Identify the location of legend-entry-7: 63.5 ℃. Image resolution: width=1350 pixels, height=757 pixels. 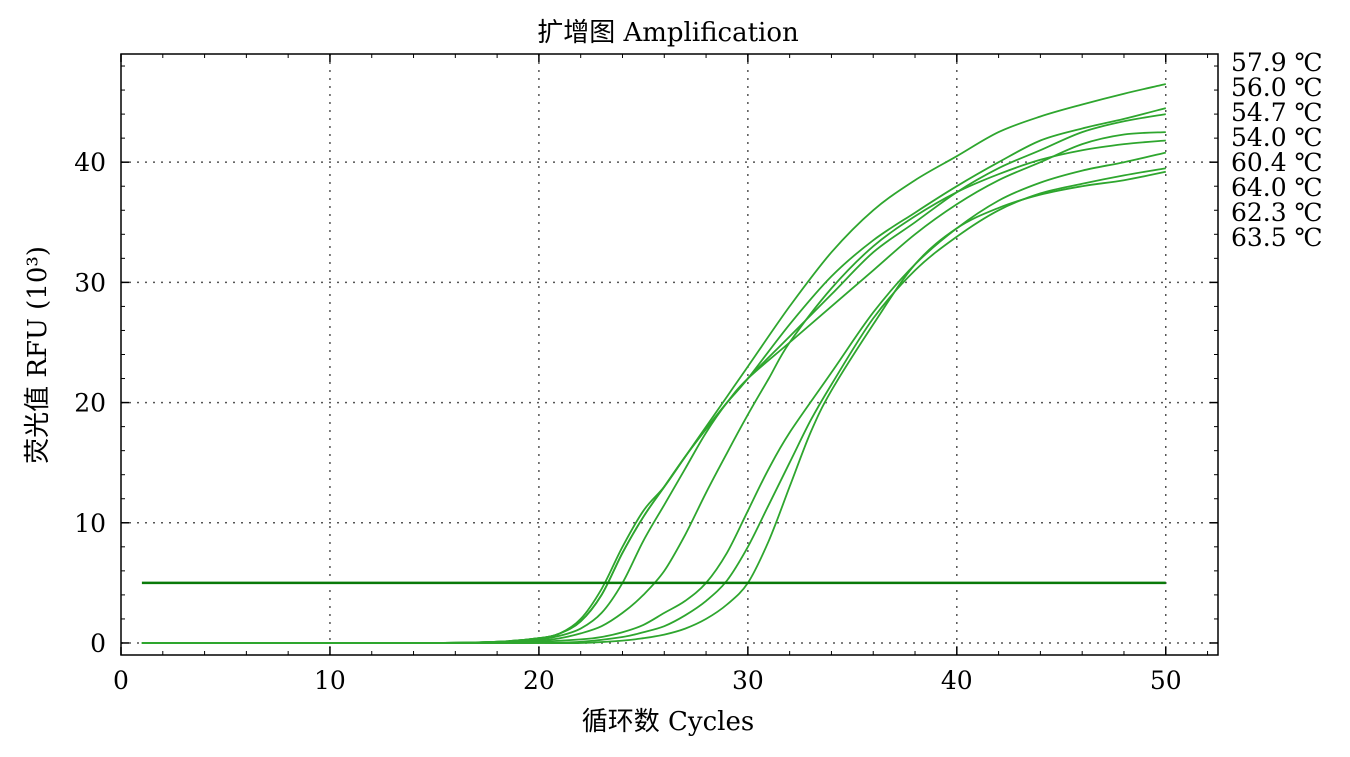
(1277, 237).